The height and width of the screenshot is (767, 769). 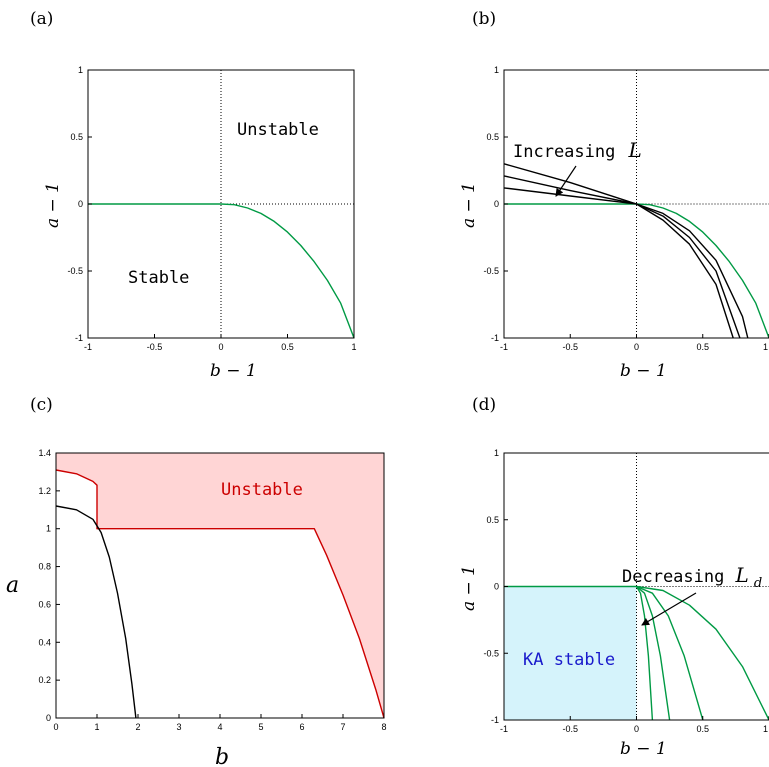 I want to click on panel-a-xtick-label: 0.5, so click(x=287, y=347).